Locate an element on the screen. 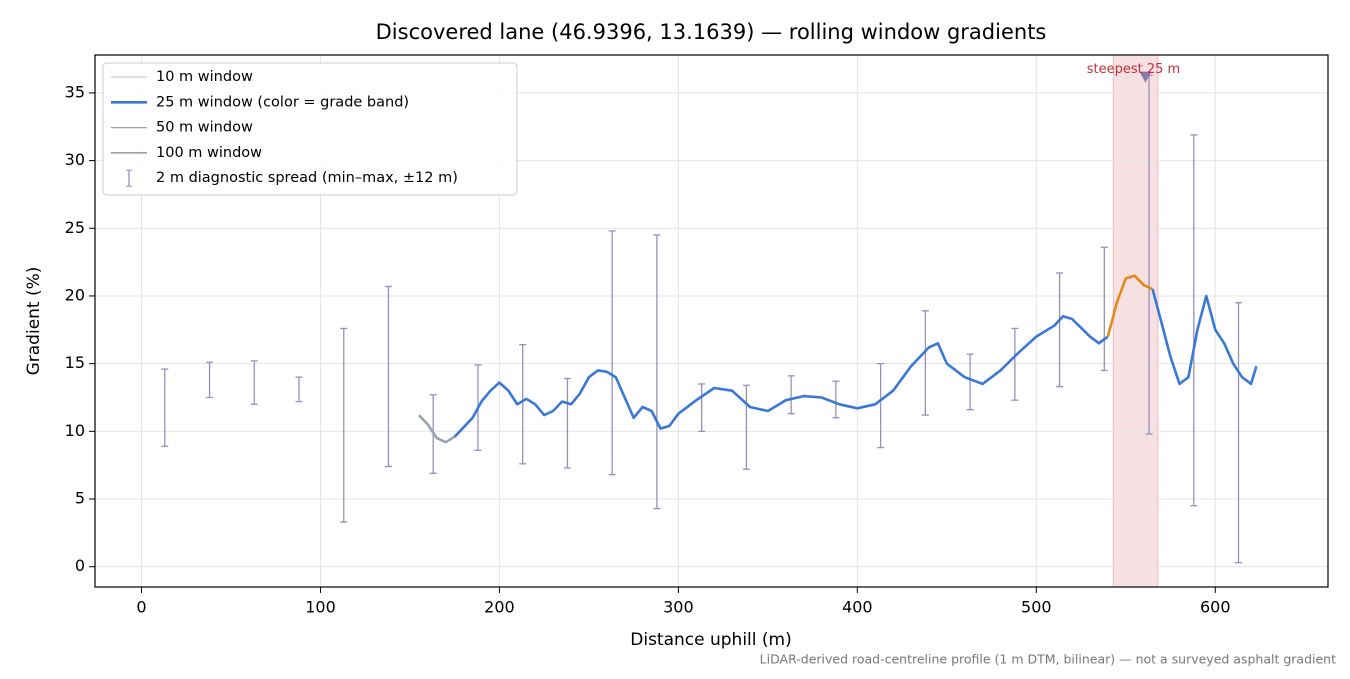 This screenshot has width=1350, height=679. x-tick-label: 0 is located at coordinates (141, 607).